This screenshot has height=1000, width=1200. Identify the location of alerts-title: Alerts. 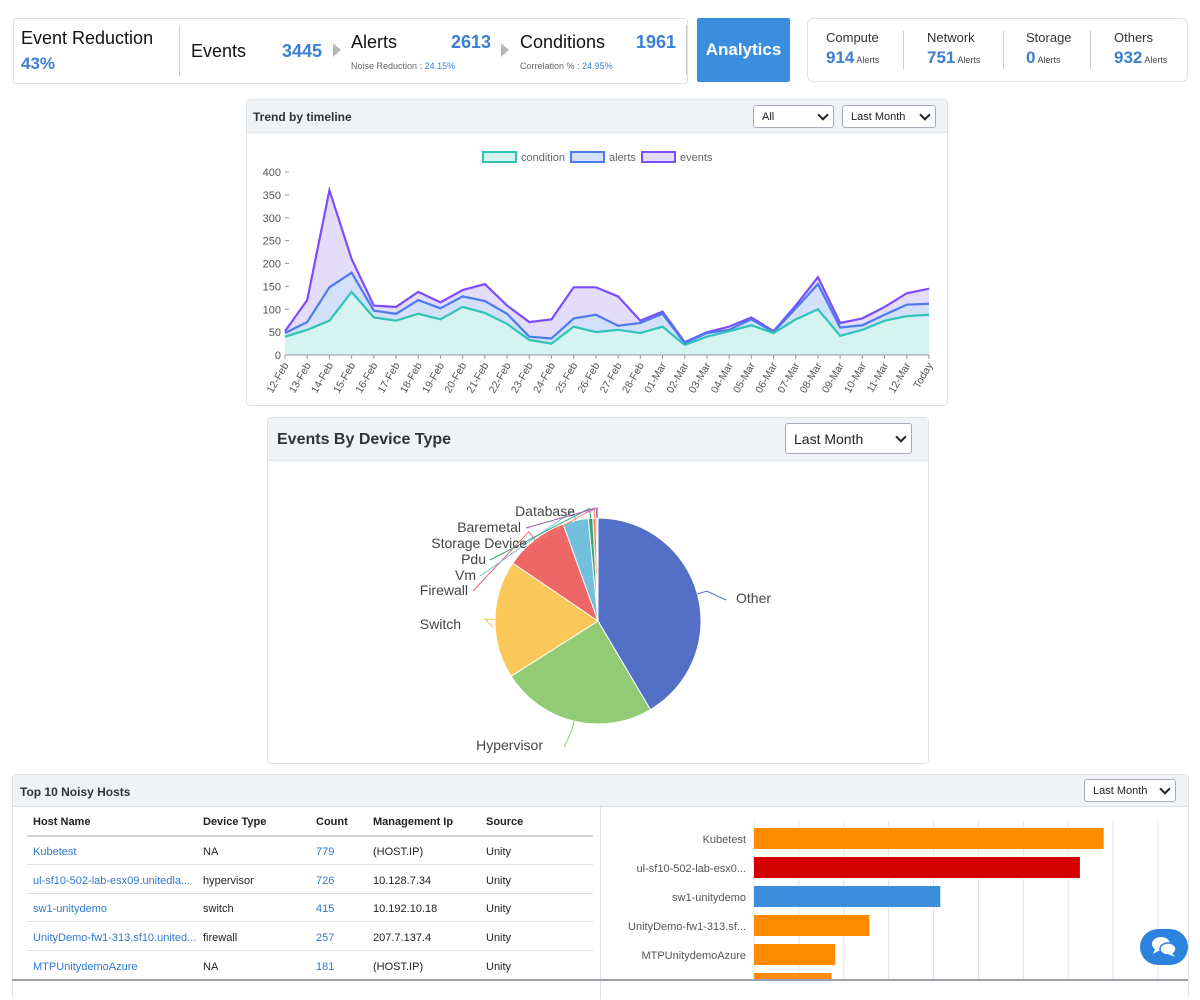
(374, 42).